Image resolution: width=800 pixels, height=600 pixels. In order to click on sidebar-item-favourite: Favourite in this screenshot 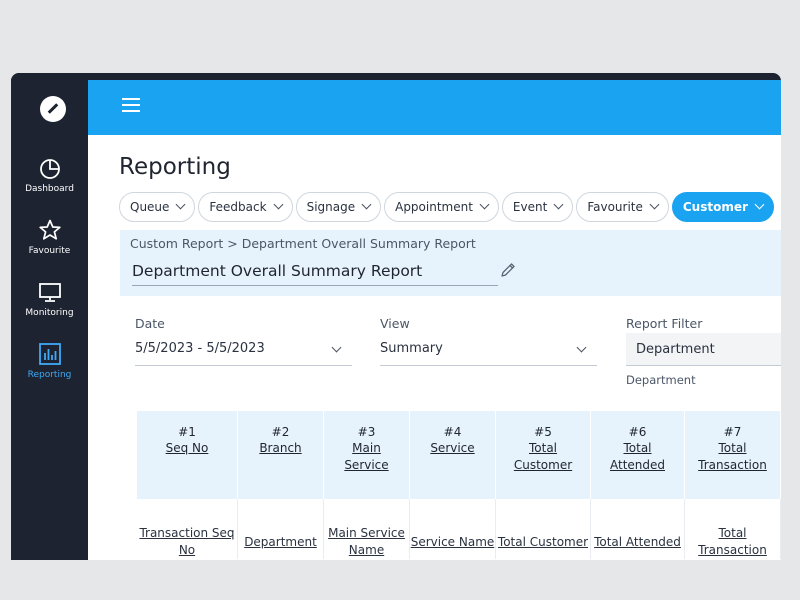, I will do `click(49, 246)`.